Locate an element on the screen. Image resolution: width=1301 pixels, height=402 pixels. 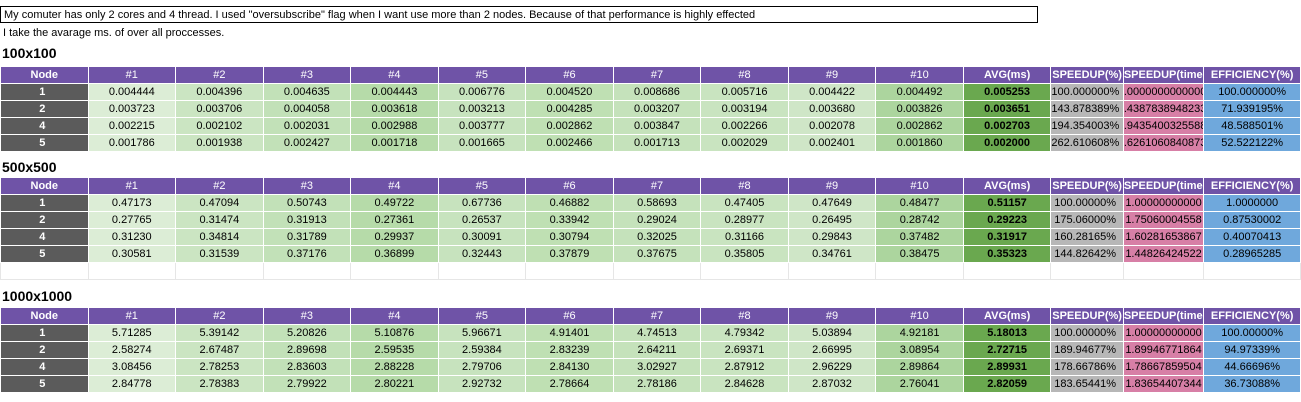
table-cell: 0.31474 is located at coordinates (219, 220).